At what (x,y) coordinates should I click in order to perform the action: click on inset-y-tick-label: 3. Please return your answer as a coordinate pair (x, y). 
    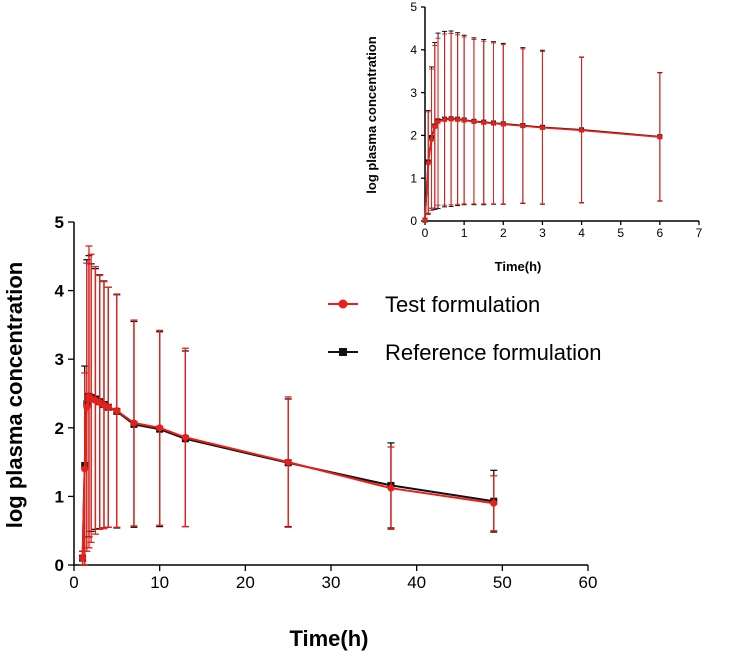
    Looking at the image, I should click on (413, 93).